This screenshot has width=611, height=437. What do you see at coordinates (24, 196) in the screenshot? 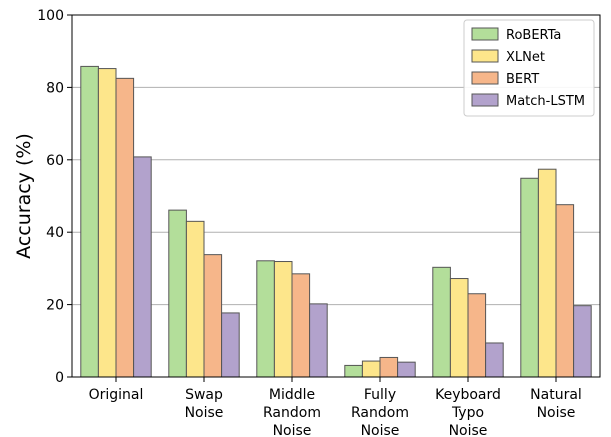
I see `y-axis-title: Accuracy (%)` at bounding box center [24, 196].